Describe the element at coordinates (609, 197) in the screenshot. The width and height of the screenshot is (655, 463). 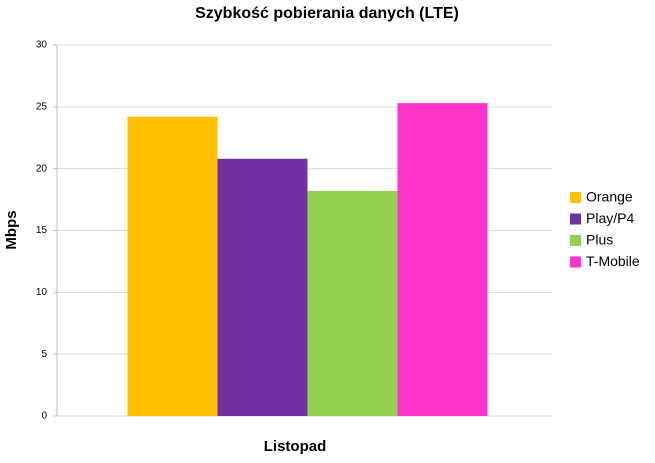
I see `legend-label: Orange` at that location.